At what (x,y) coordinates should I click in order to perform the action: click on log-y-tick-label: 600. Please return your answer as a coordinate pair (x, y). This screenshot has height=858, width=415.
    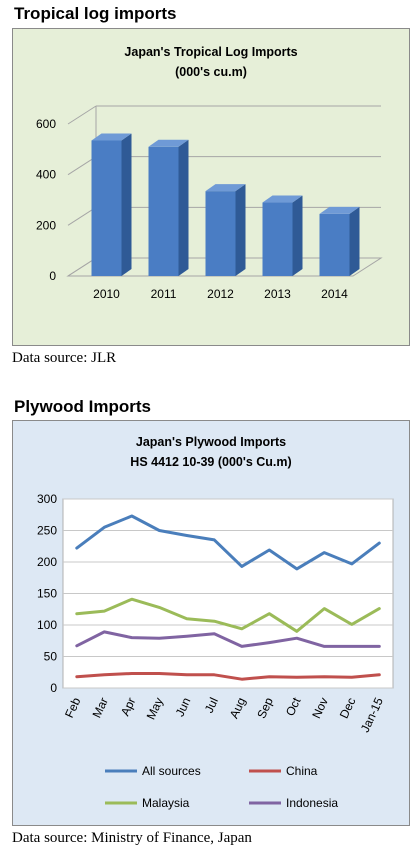
    Looking at the image, I should click on (46, 124).